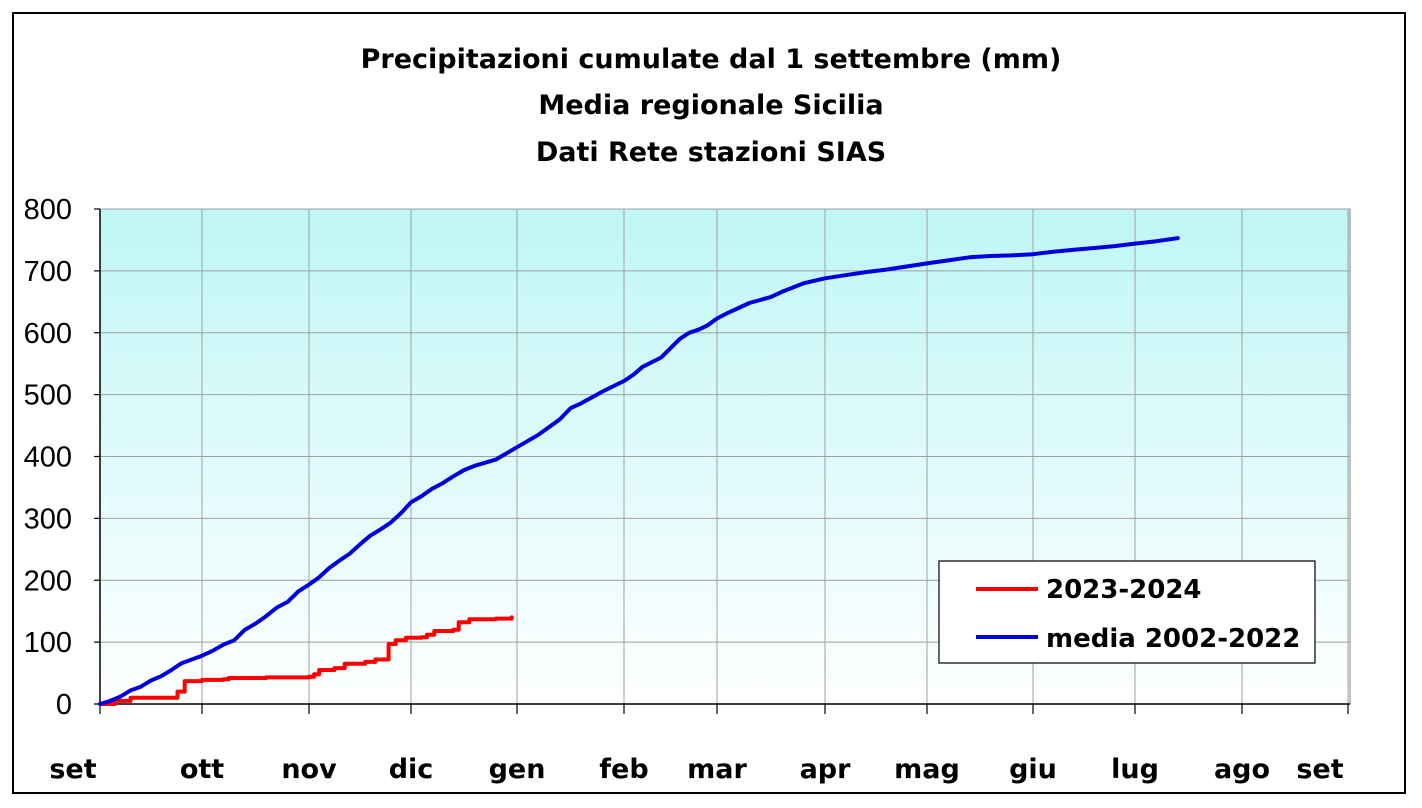 The image size is (1422, 808). I want to click on y-tick-label: 200, so click(48, 581).